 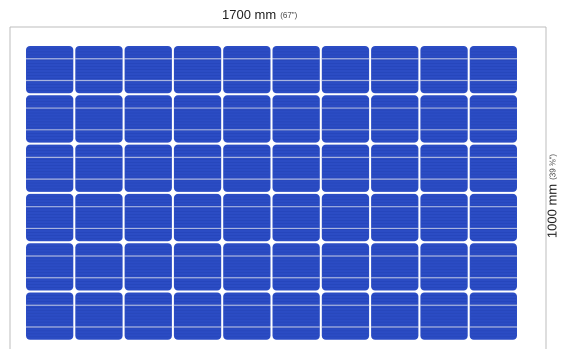 What do you see at coordinates (552, 211) in the screenshot?
I see `height-value: 1000 mm` at bounding box center [552, 211].